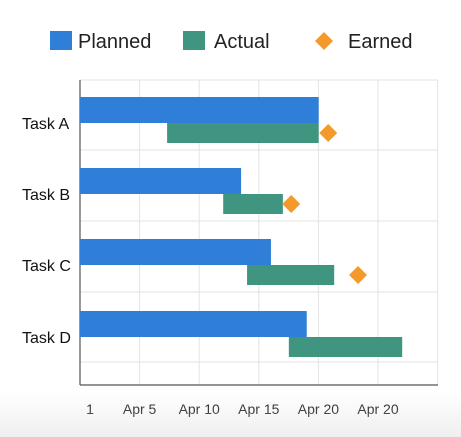  I want to click on markers, so click(325, 204).